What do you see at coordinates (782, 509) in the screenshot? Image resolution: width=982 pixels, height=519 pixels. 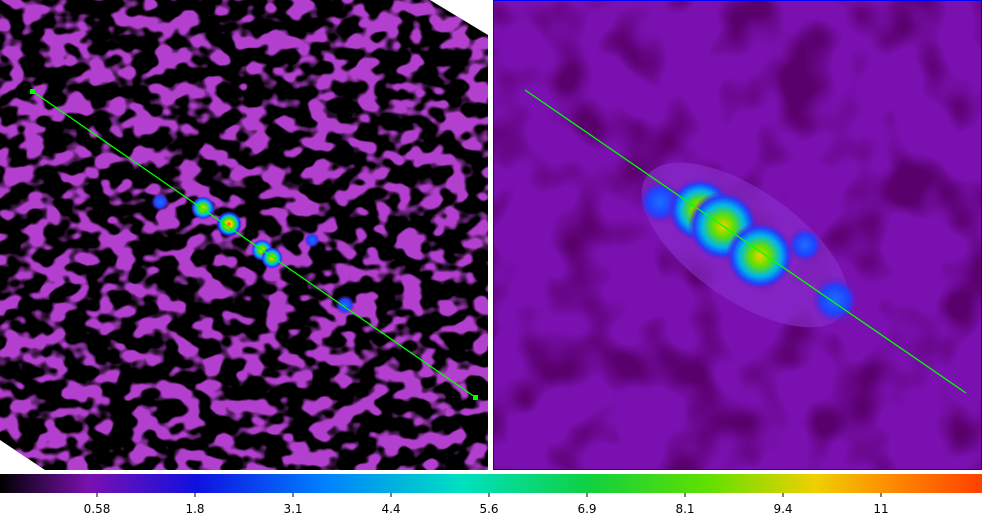 I see `colorbar-tick-label: 9.4` at bounding box center [782, 509].